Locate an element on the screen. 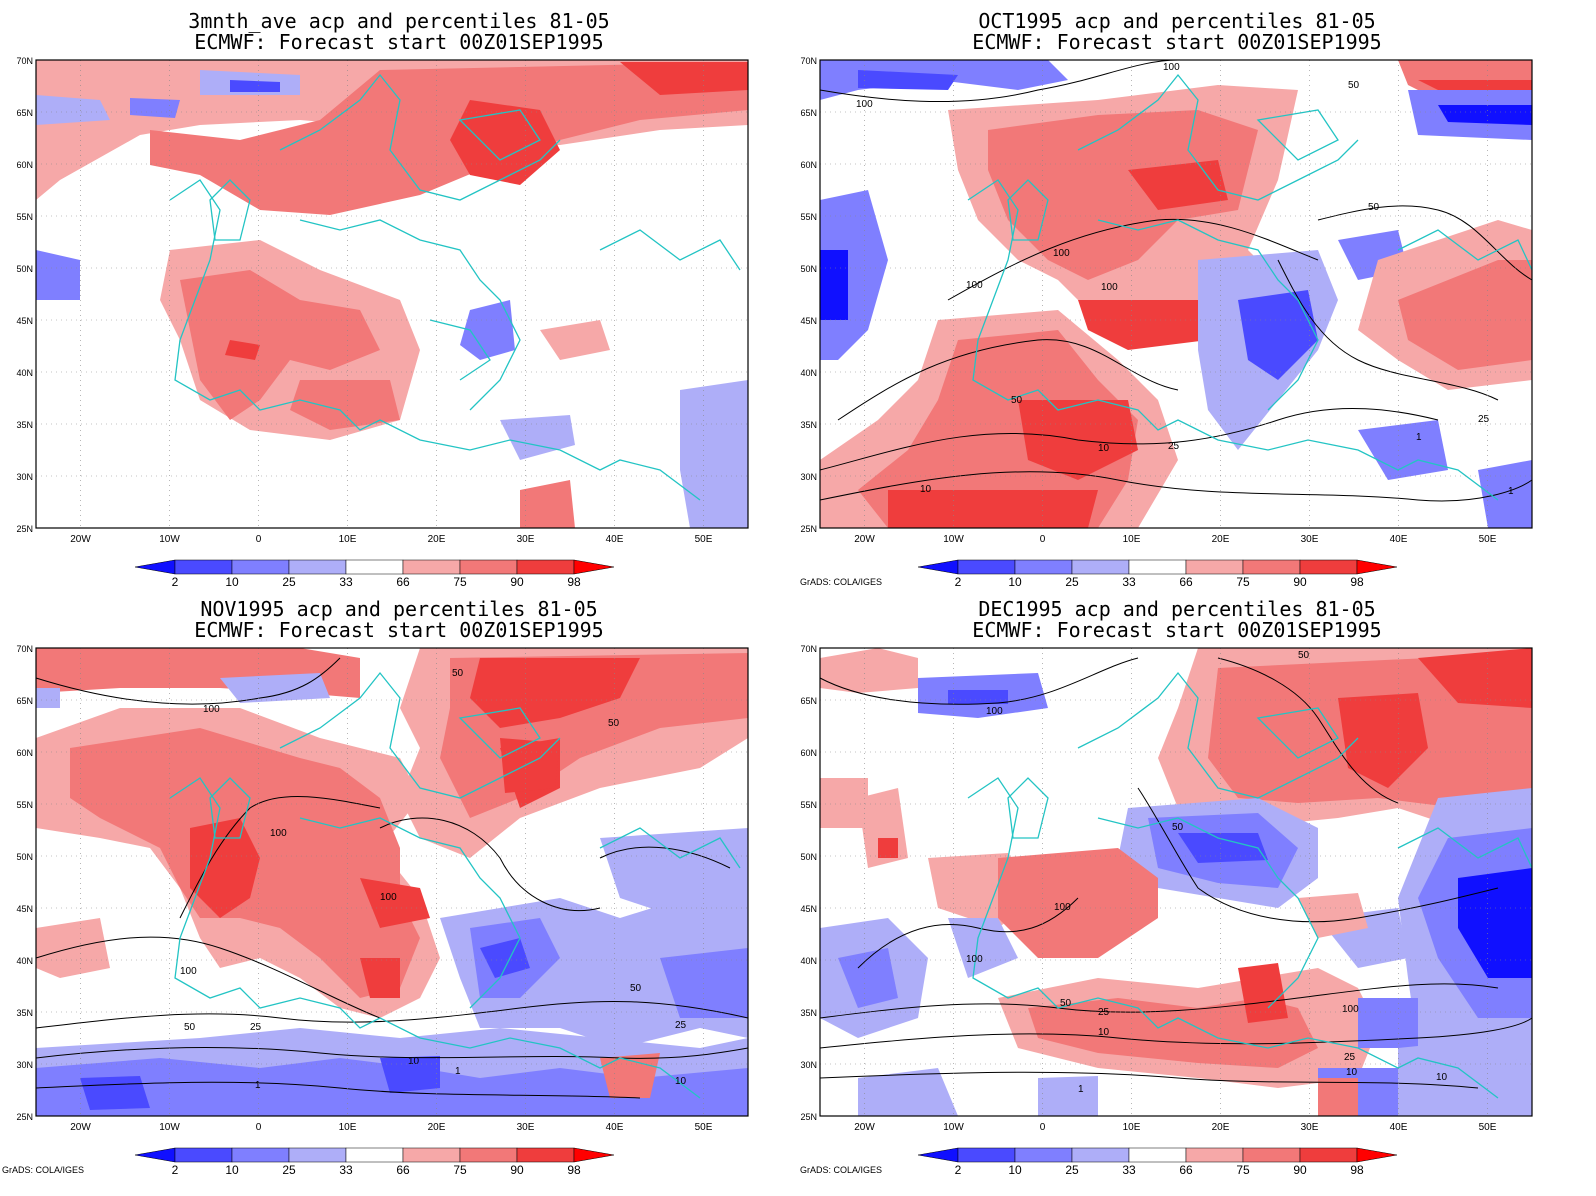 The image size is (1596, 1196). grads-credit: GrADS: COLA/IGES is located at coordinates (43, 1170).